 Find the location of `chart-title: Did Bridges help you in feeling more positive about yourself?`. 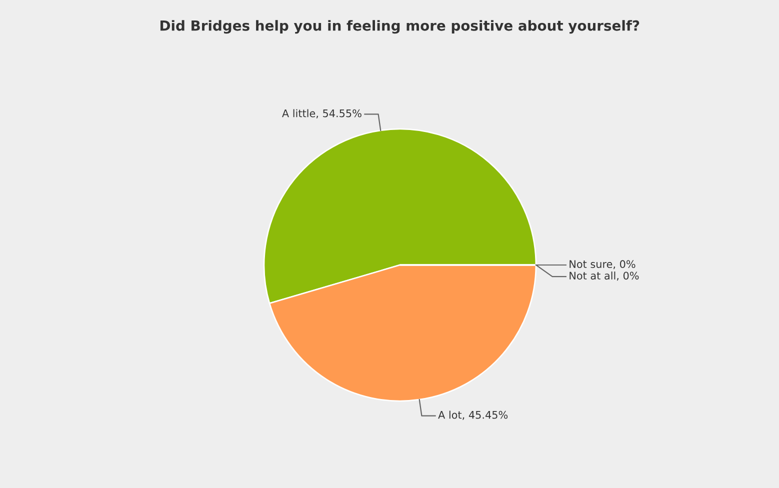

chart-title: Did Bridges help you in feeling more positive about yourself? is located at coordinates (400, 27).